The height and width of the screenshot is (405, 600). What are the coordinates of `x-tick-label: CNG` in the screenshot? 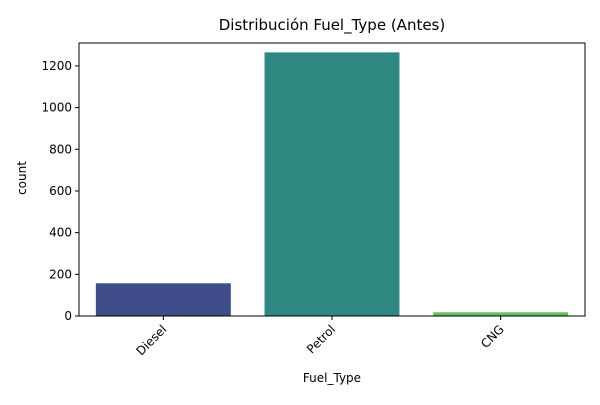 It's located at (492, 336).